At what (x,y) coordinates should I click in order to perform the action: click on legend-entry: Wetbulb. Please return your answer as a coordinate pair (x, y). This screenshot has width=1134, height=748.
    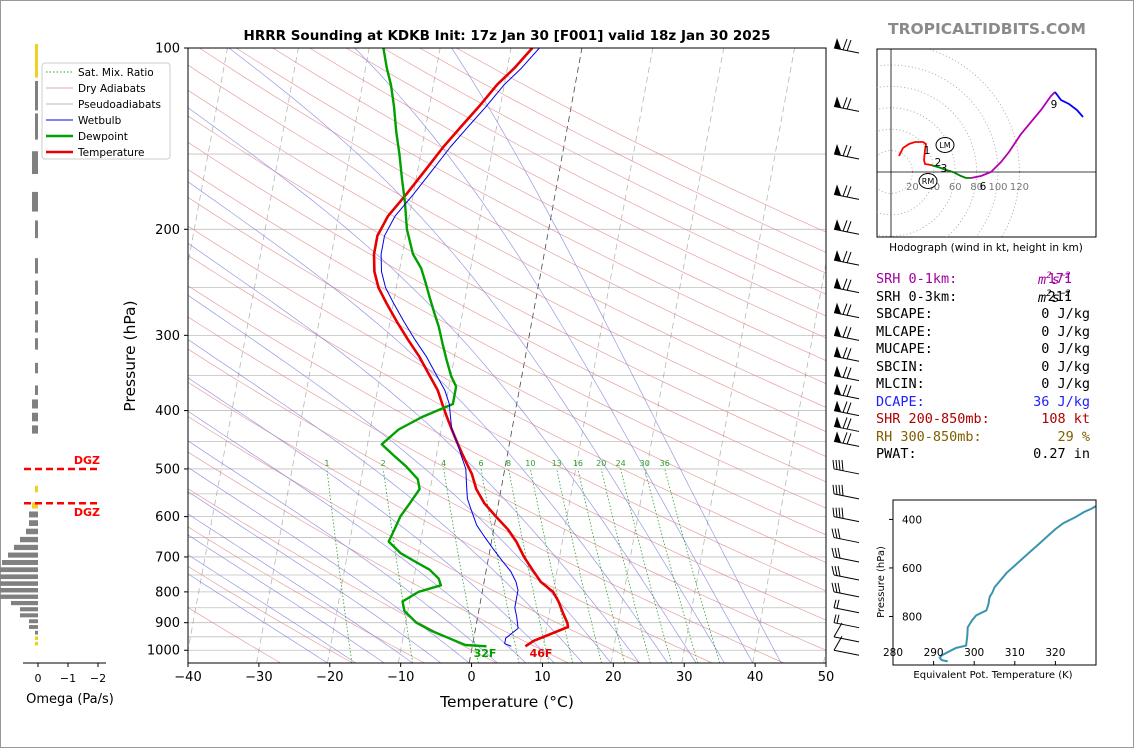
    Looking at the image, I should click on (100, 121).